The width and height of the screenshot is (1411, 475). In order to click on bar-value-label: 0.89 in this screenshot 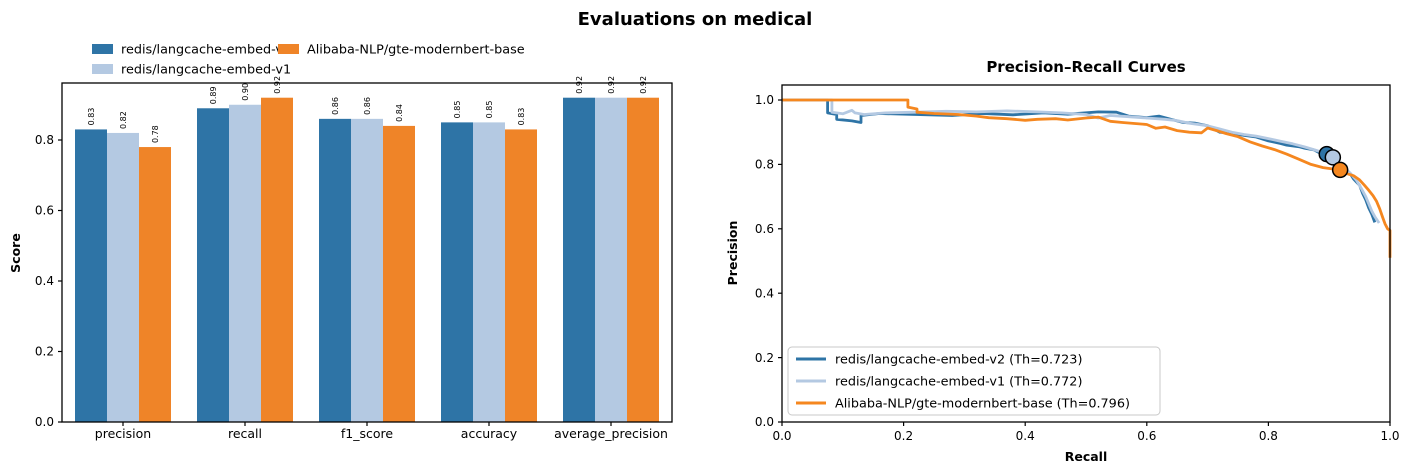, I will do `click(213, 95)`.